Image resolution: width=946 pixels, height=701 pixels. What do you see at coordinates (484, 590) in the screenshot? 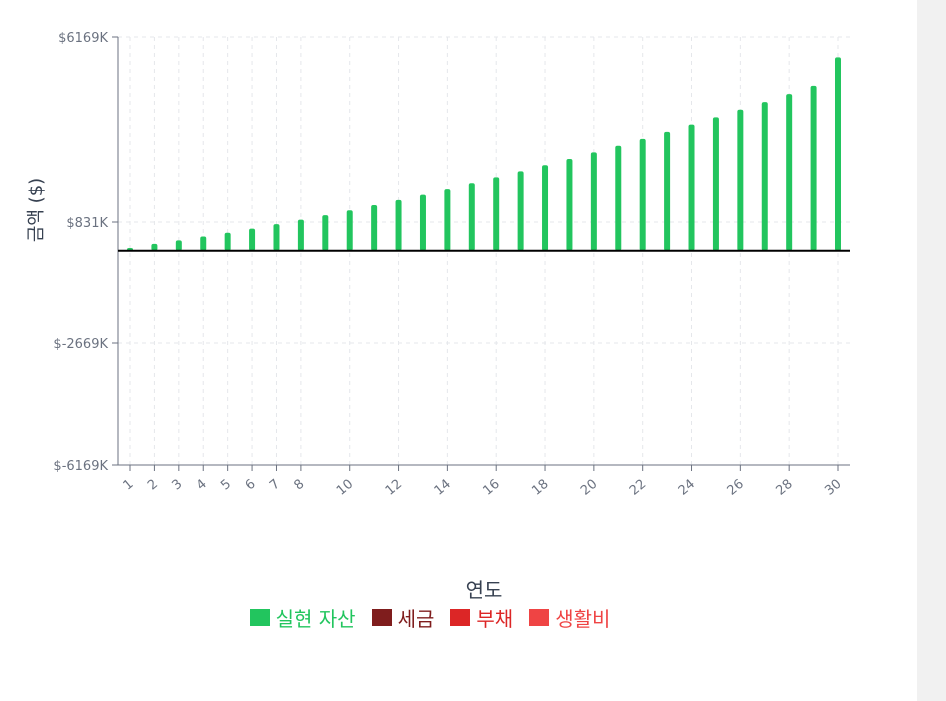
I see `x-axis-title: 연도` at bounding box center [484, 590].